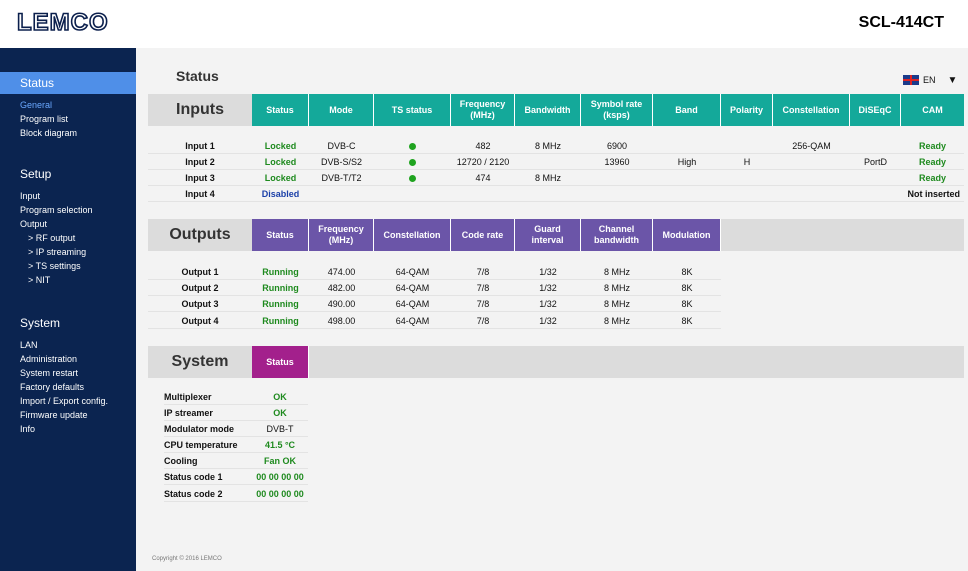 Image resolution: width=968 pixels, height=571 pixels. Describe the element at coordinates (911, 80) in the screenshot. I see `uk-flag-icon` at that location.